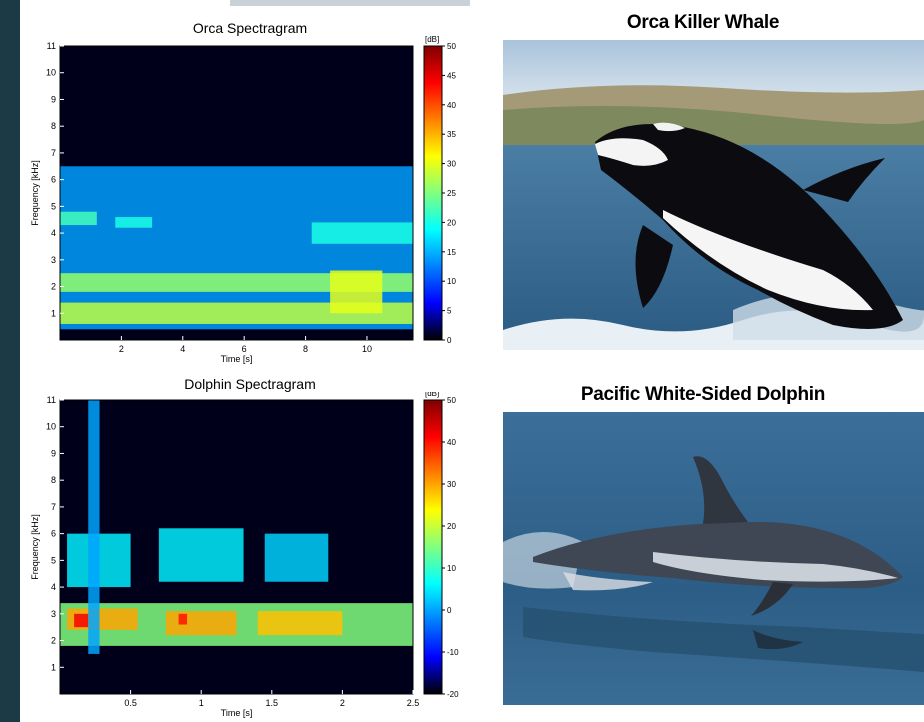 Image resolution: width=924 pixels, height=722 pixels. What do you see at coordinates (272, 703) in the screenshot?
I see `x-tick-label: 1.5` at bounding box center [272, 703].